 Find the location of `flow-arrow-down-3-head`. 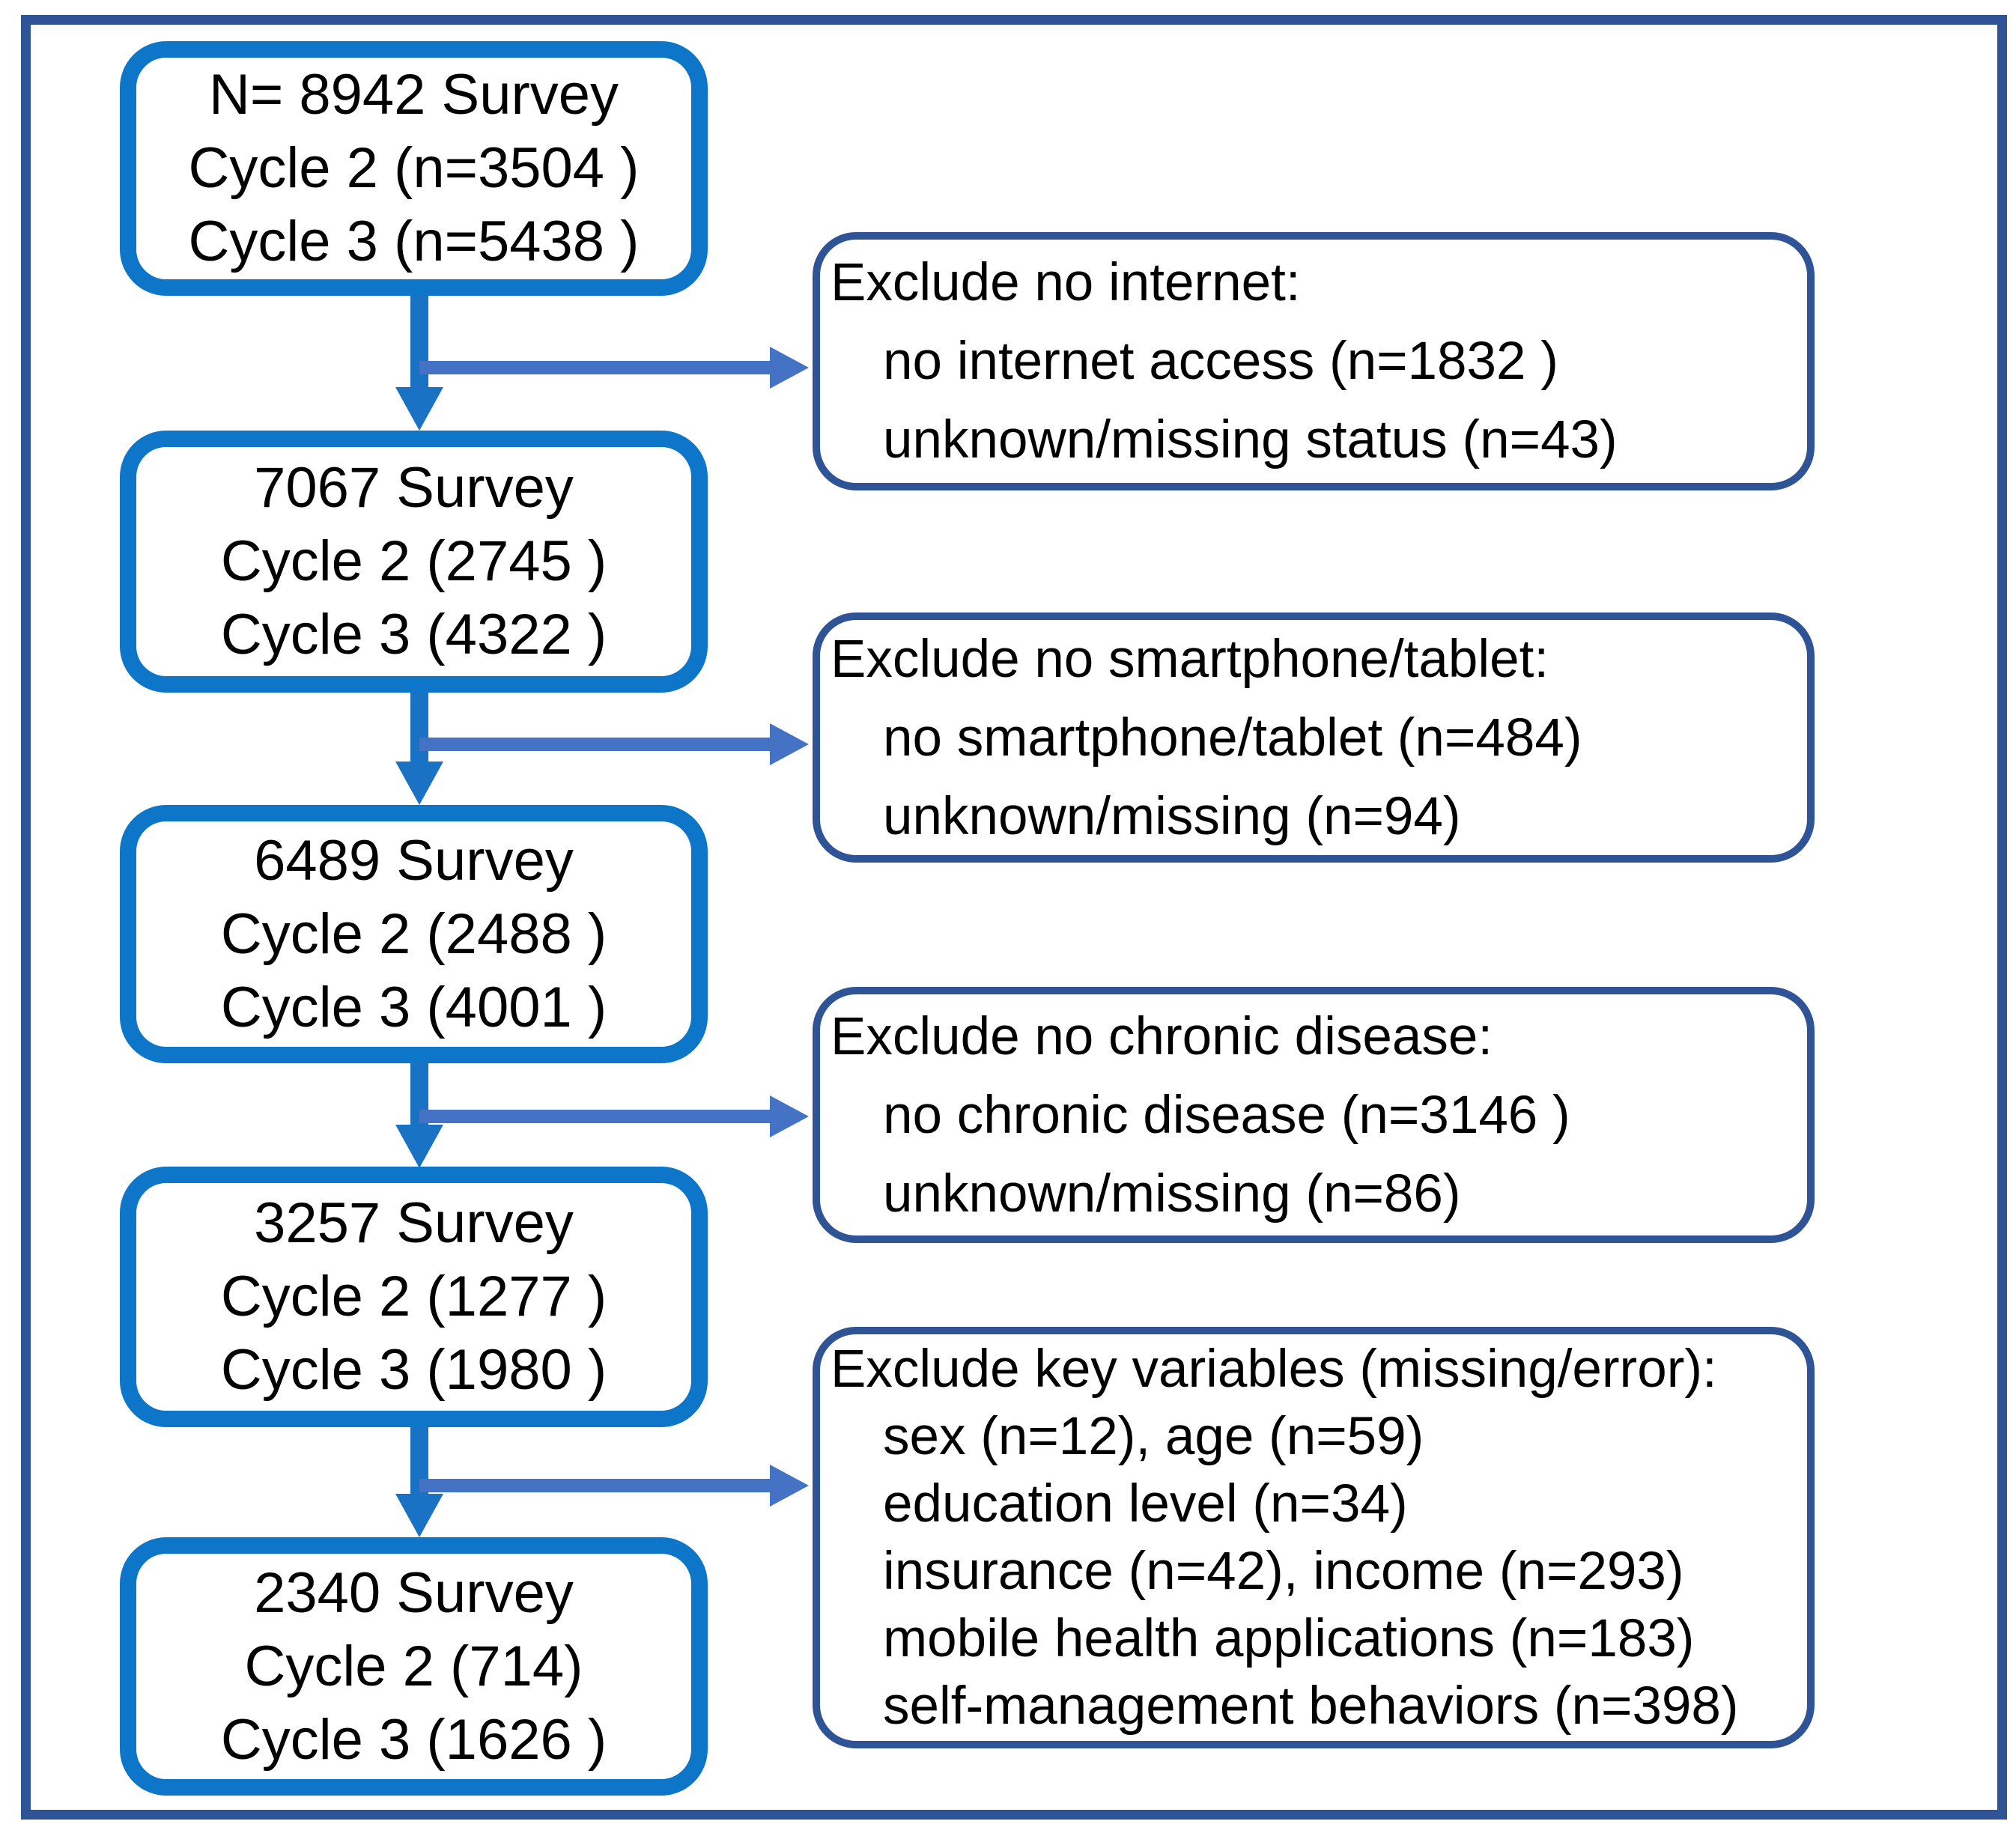

flow-arrow-down-3-head is located at coordinates (419, 1146).